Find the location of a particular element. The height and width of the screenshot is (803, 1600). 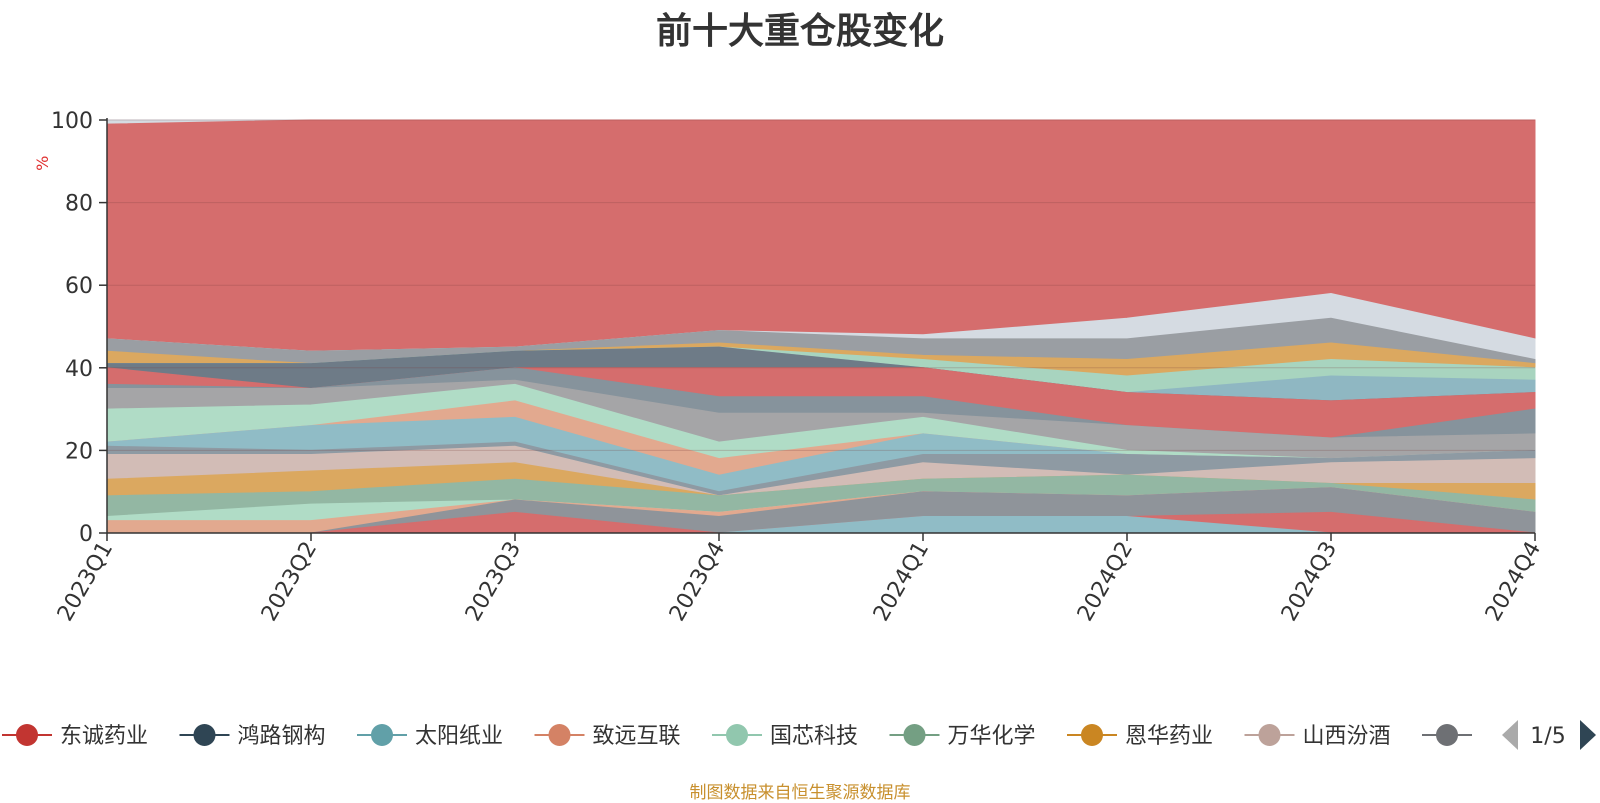

legend-pager: 1/5 is located at coordinates (1549, 735).